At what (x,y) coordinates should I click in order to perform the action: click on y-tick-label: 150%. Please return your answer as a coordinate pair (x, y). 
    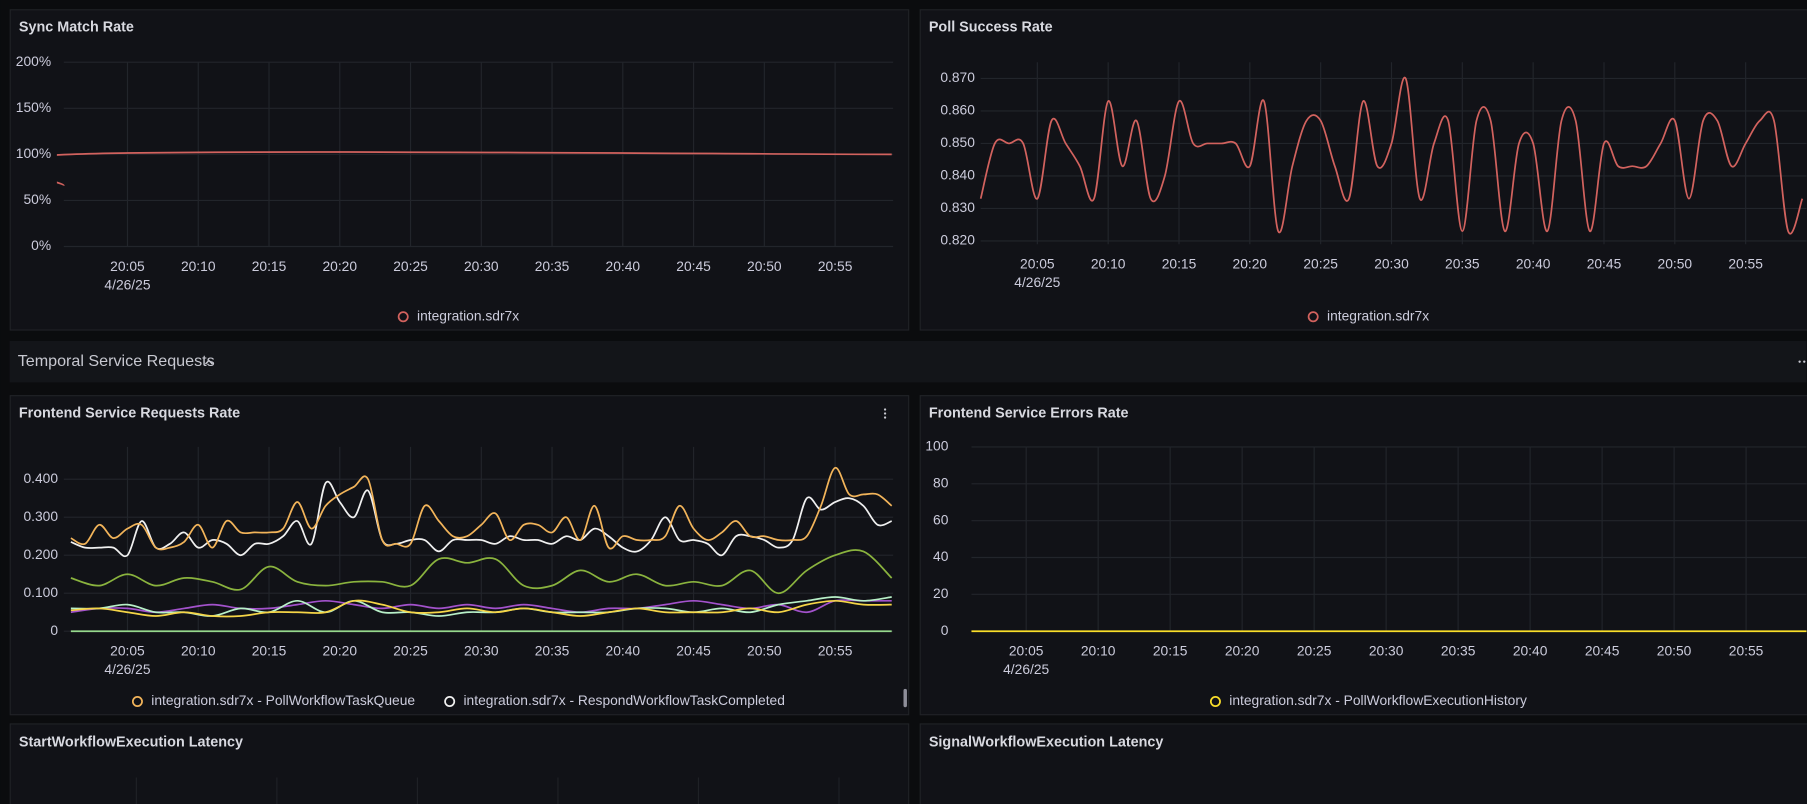
    Looking at the image, I should click on (33, 107).